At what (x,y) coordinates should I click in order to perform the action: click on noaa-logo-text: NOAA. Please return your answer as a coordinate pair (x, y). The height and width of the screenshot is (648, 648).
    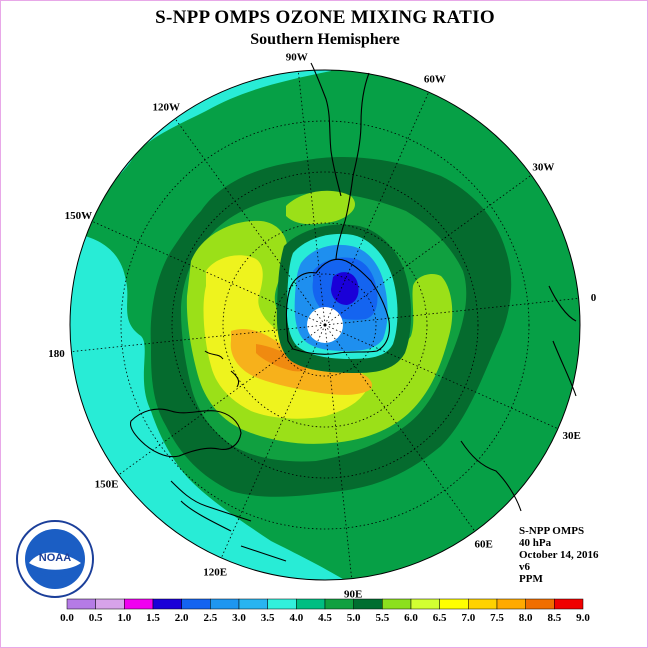
    Looking at the image, I should click on (55, 558).